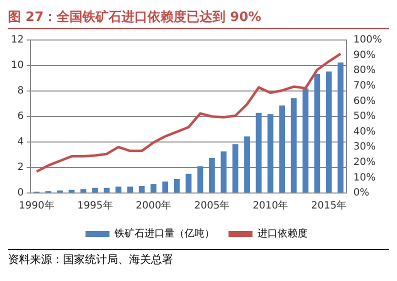 The width and height of the screenshot is (397, 281). What do you see at coordinates (20, 193) in the screenshot?
I see `y-tick-label: 0` at bounding box center [20, 193].